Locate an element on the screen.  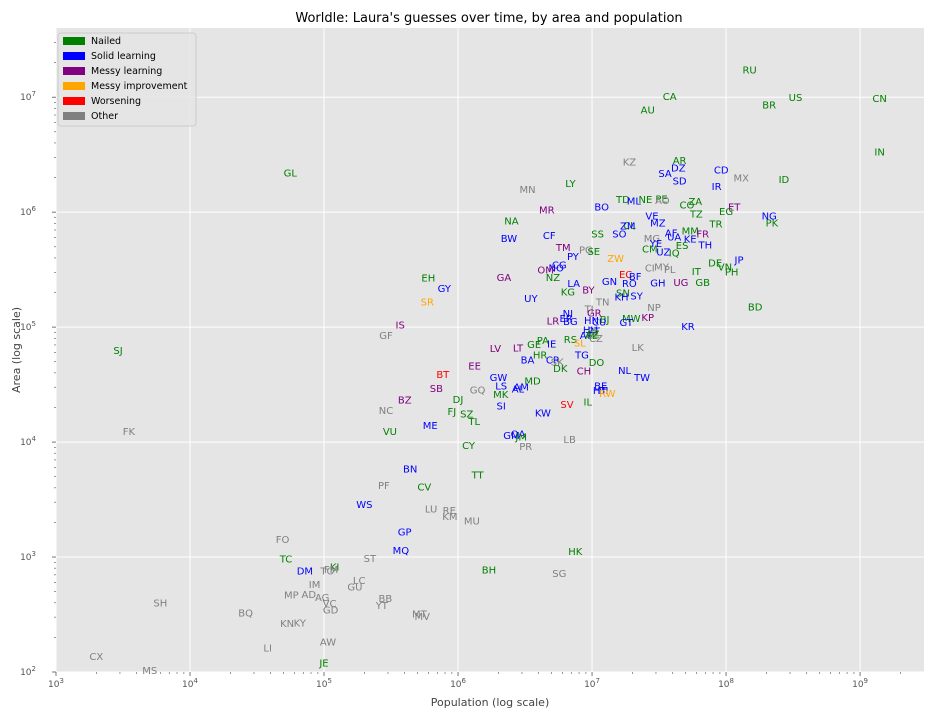
point-label-gn: GN is located at coordinates (609, 282).